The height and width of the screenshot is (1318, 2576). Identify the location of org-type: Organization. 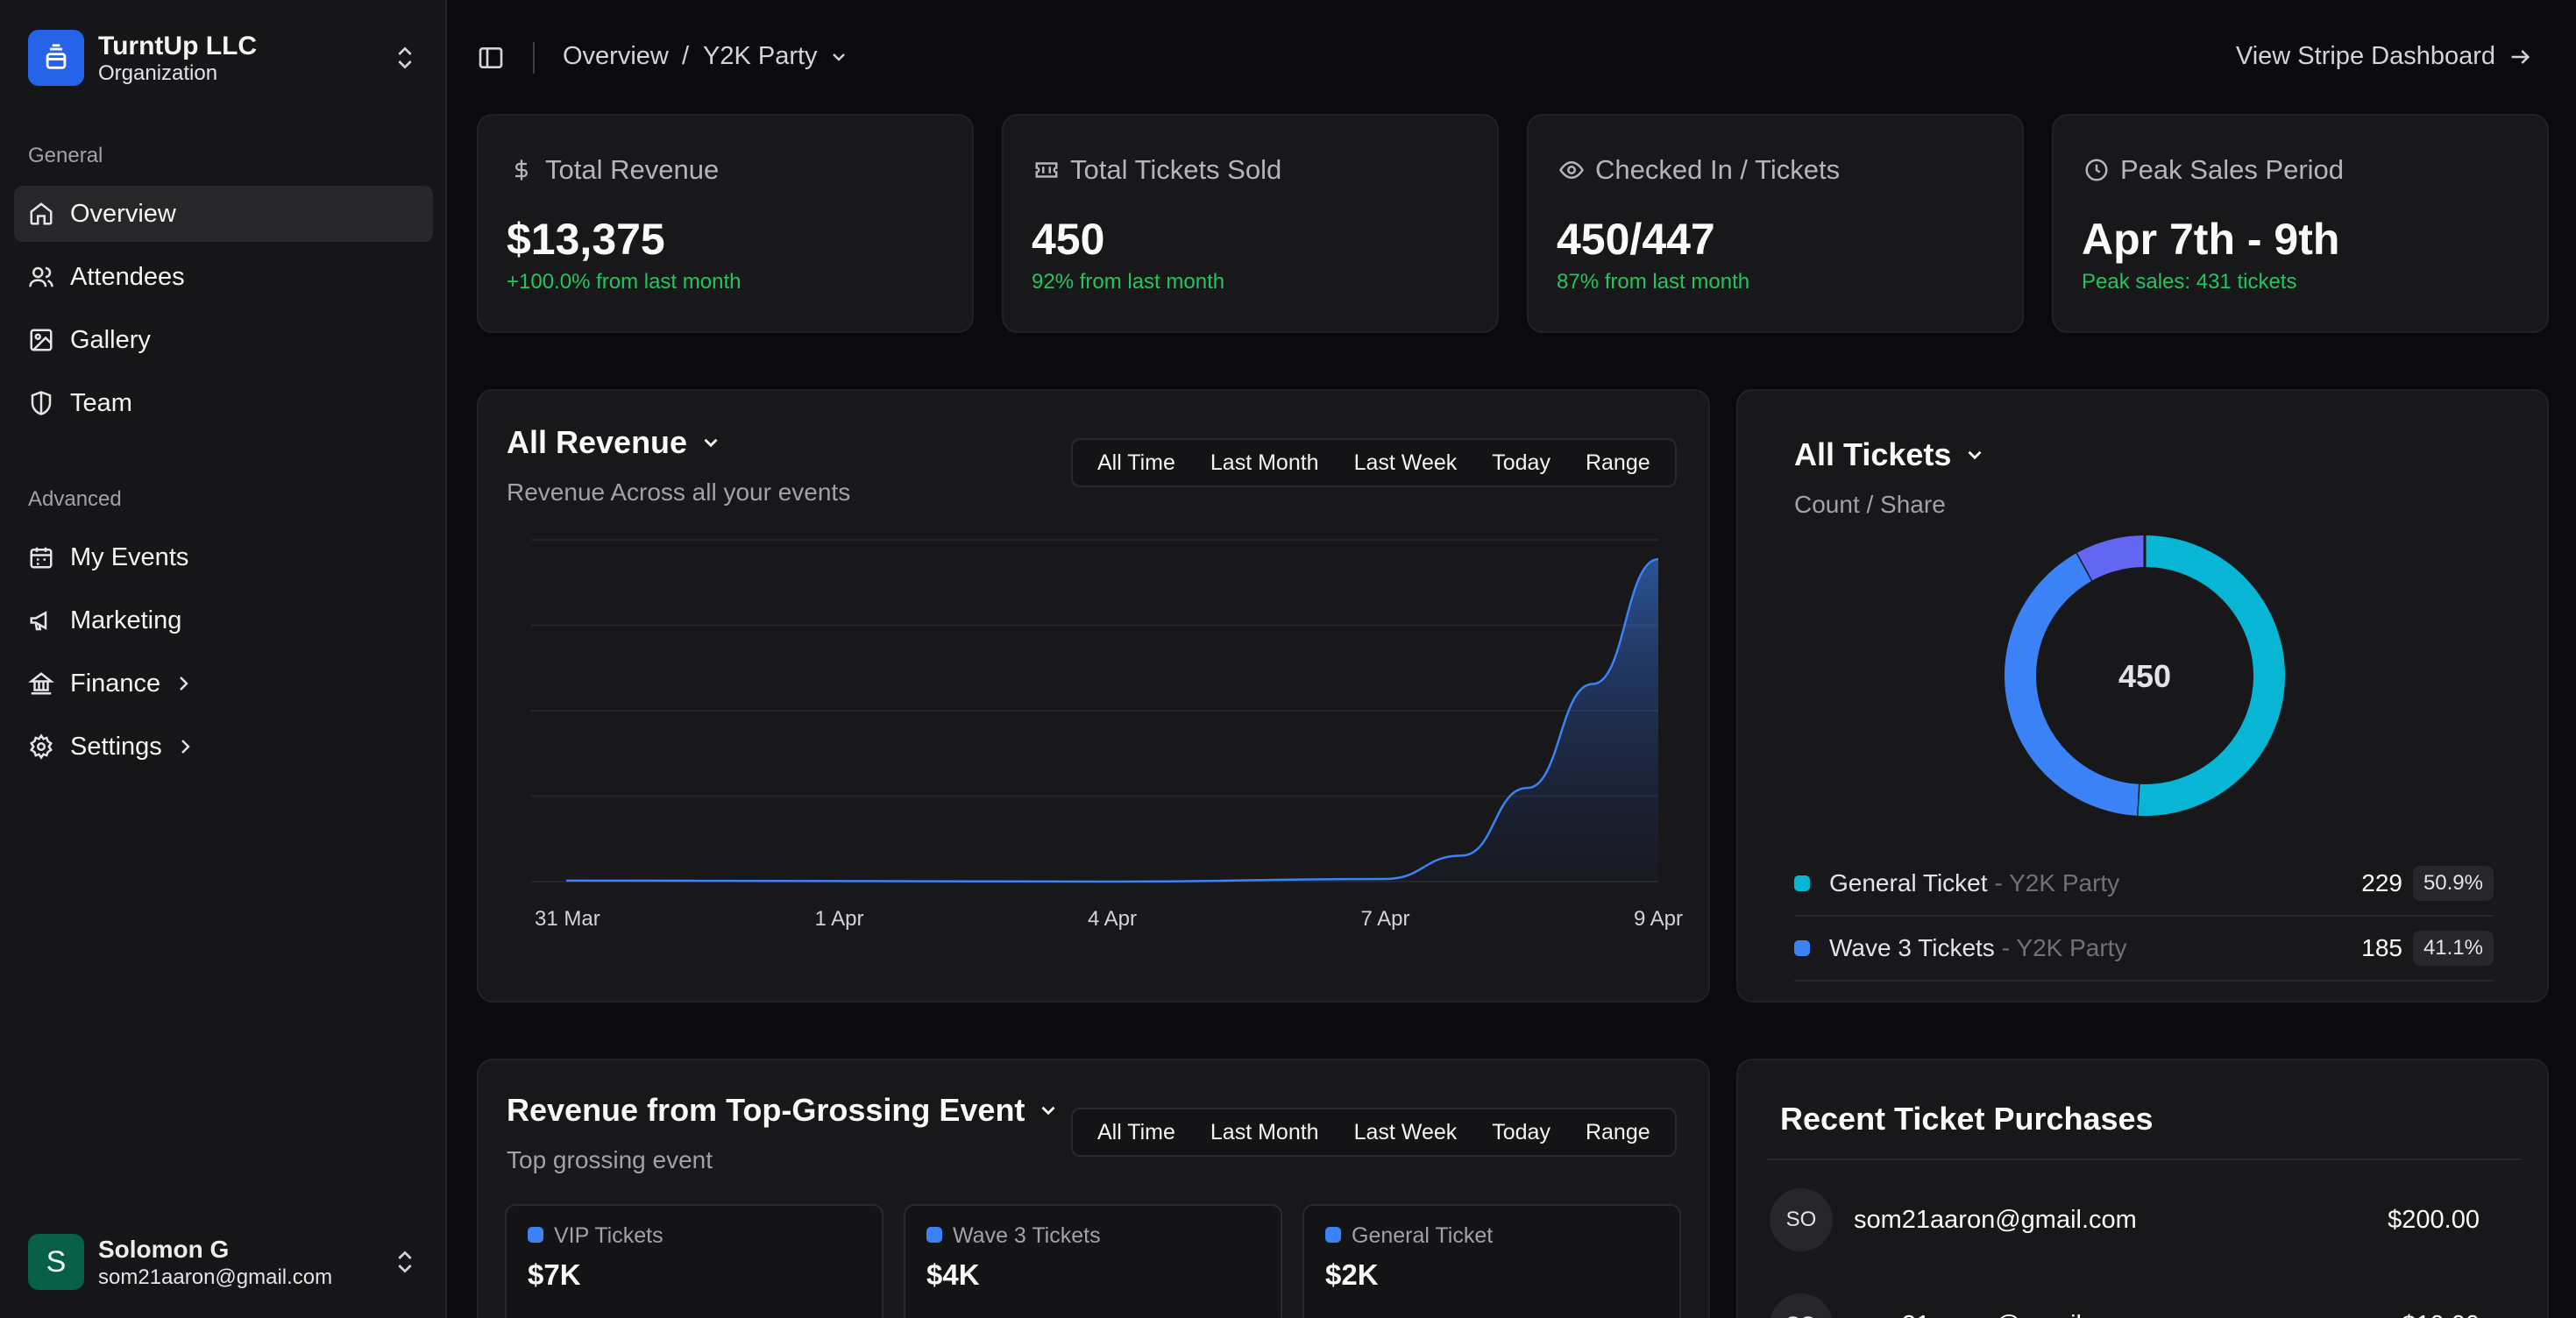
(158, 73).